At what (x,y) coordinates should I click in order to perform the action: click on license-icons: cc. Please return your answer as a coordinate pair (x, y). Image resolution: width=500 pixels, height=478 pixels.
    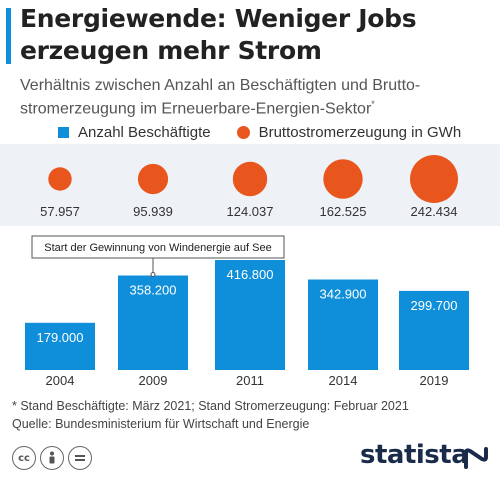
    Looking at the image, I should click on (54, 458).